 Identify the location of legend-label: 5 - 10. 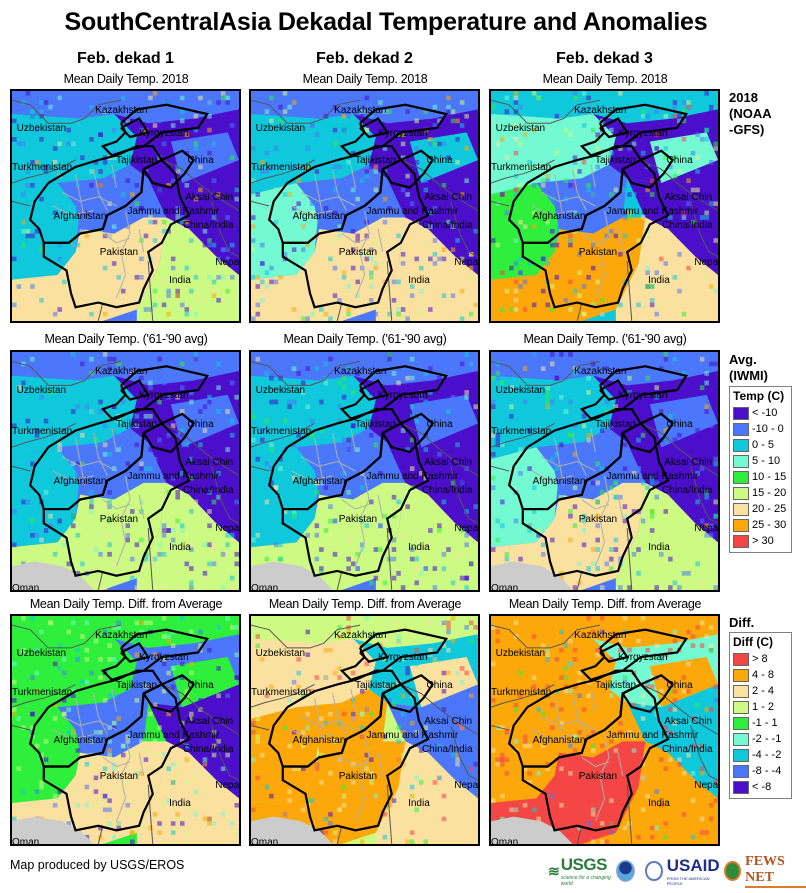
(766, 461).